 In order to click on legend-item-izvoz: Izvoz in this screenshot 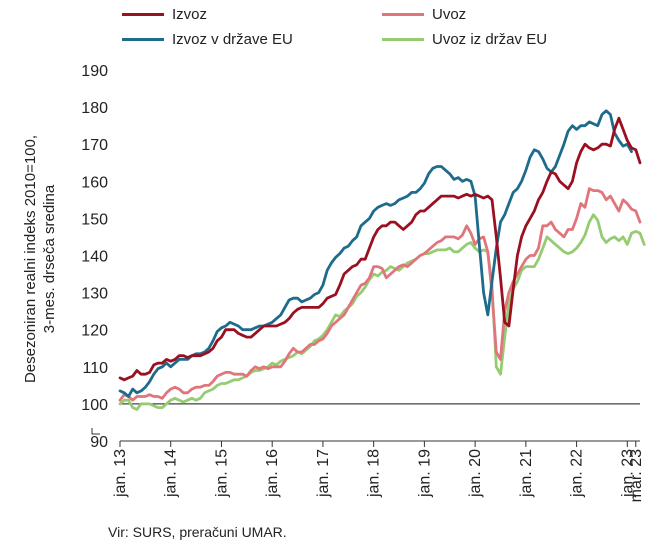, I will do `click(164, 14)`.